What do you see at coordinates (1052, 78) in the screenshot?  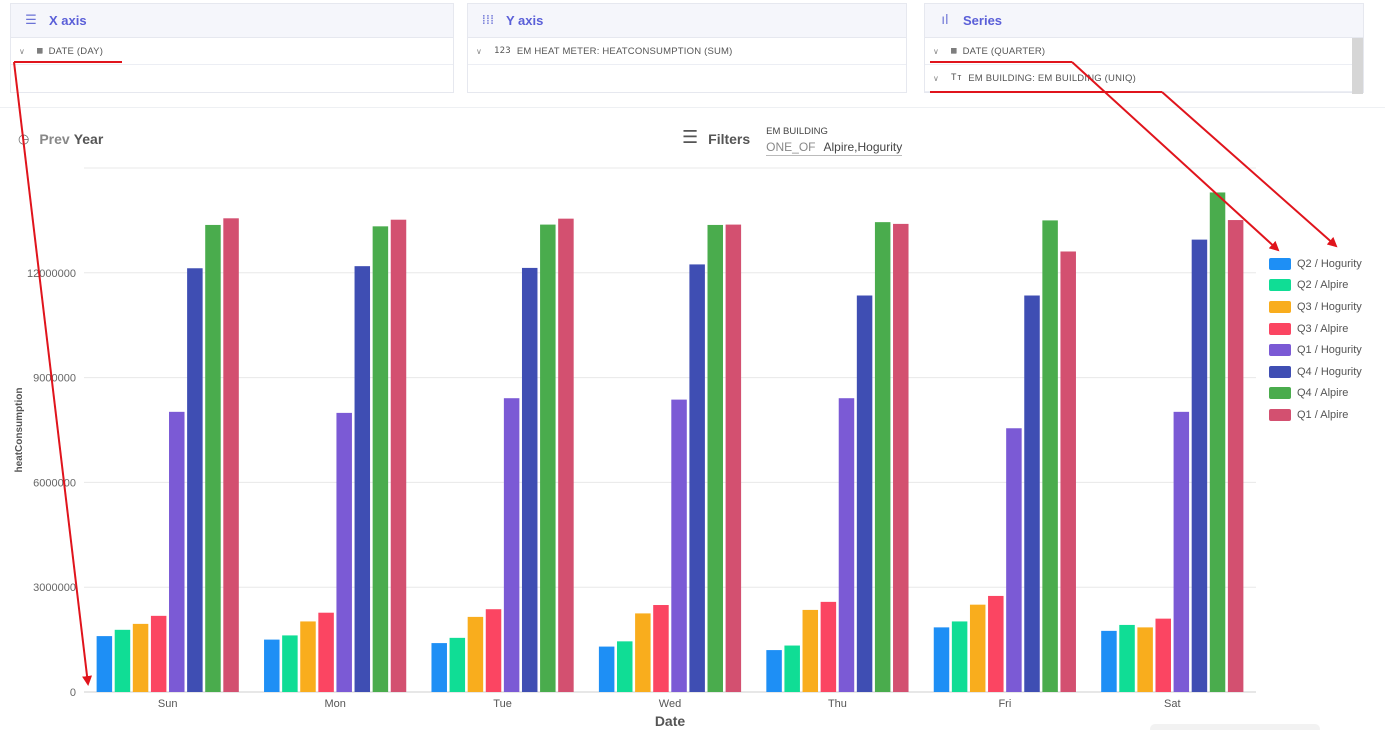 I see `series-field-label: EM BUILDING: EM BUILDING (UNIQ)` at bounding box center [1052, 78].